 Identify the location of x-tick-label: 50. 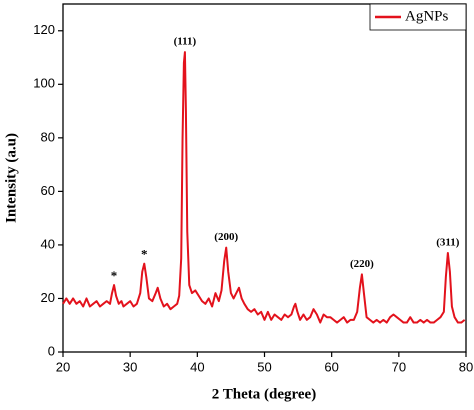
(264, 366).